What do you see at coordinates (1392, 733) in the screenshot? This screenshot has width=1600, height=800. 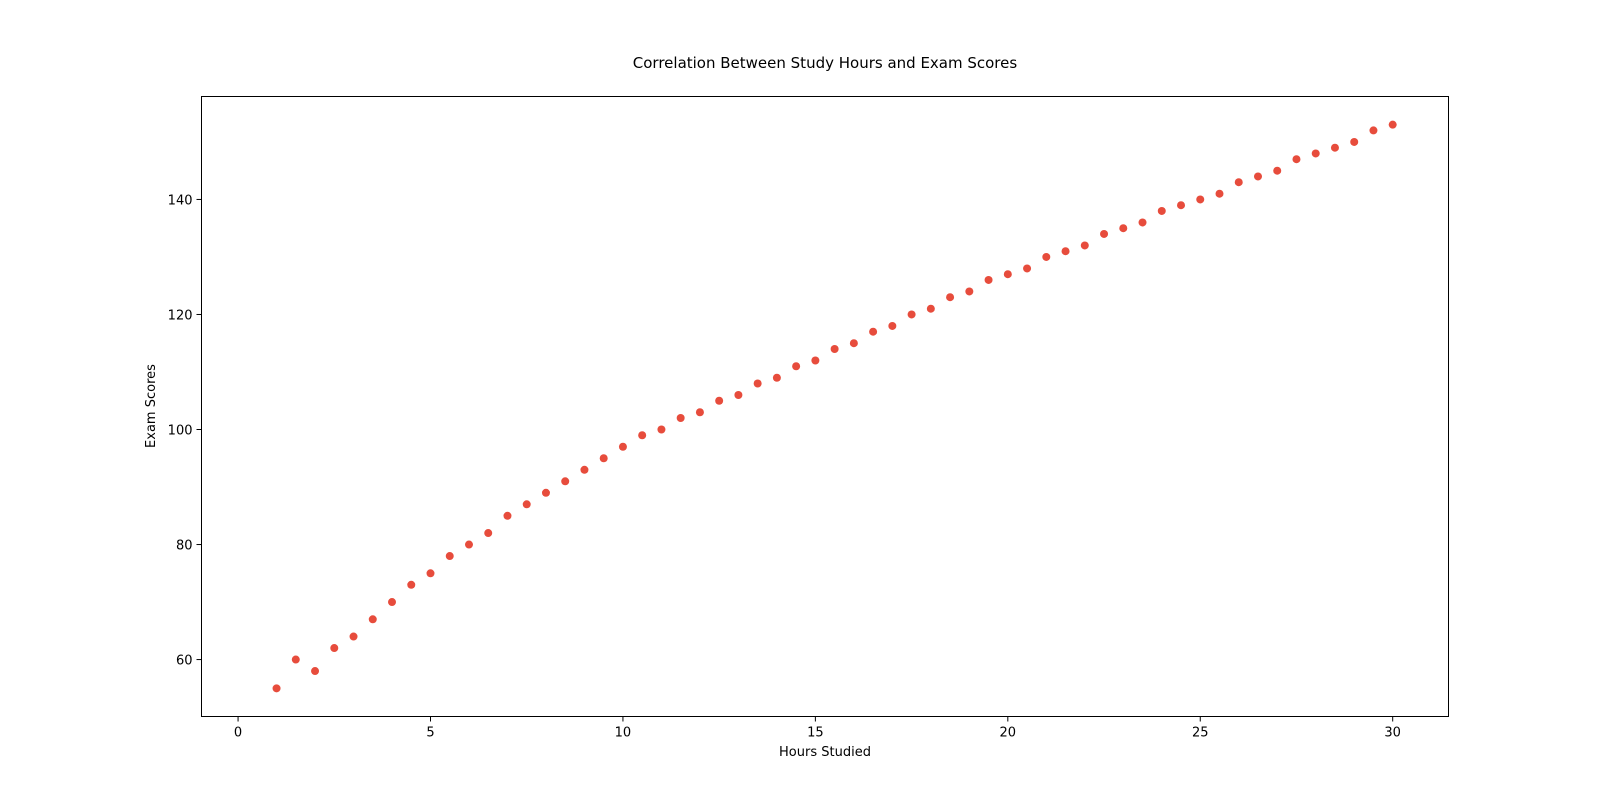 I see `x-tick-label-30: 30` at bounding box center [1392, 733].